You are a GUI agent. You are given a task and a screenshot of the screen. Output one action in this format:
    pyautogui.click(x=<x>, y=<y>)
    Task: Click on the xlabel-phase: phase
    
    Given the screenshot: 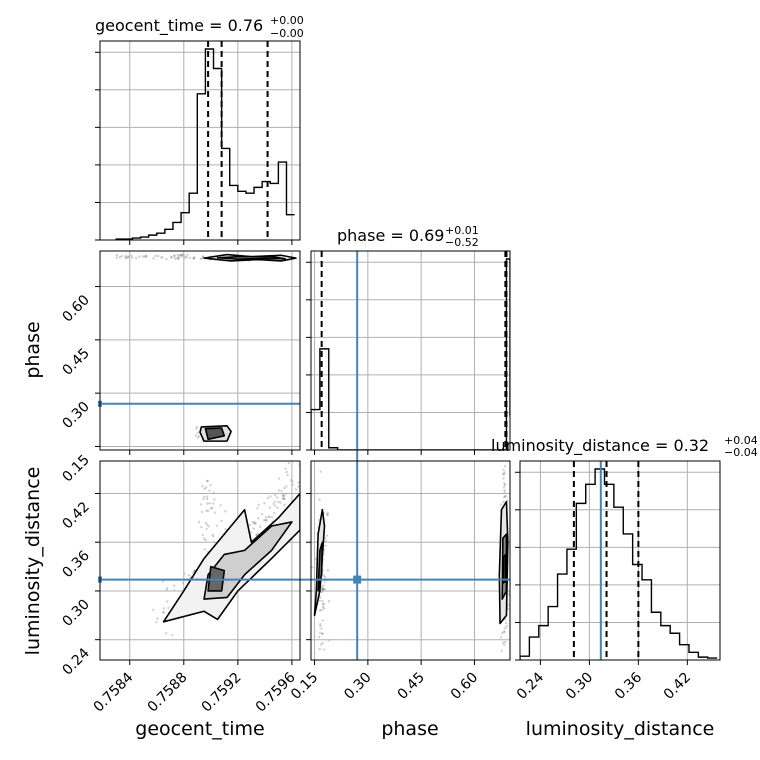 What is the action you would take?
    pyautogui.click(x=409, y=729)
    